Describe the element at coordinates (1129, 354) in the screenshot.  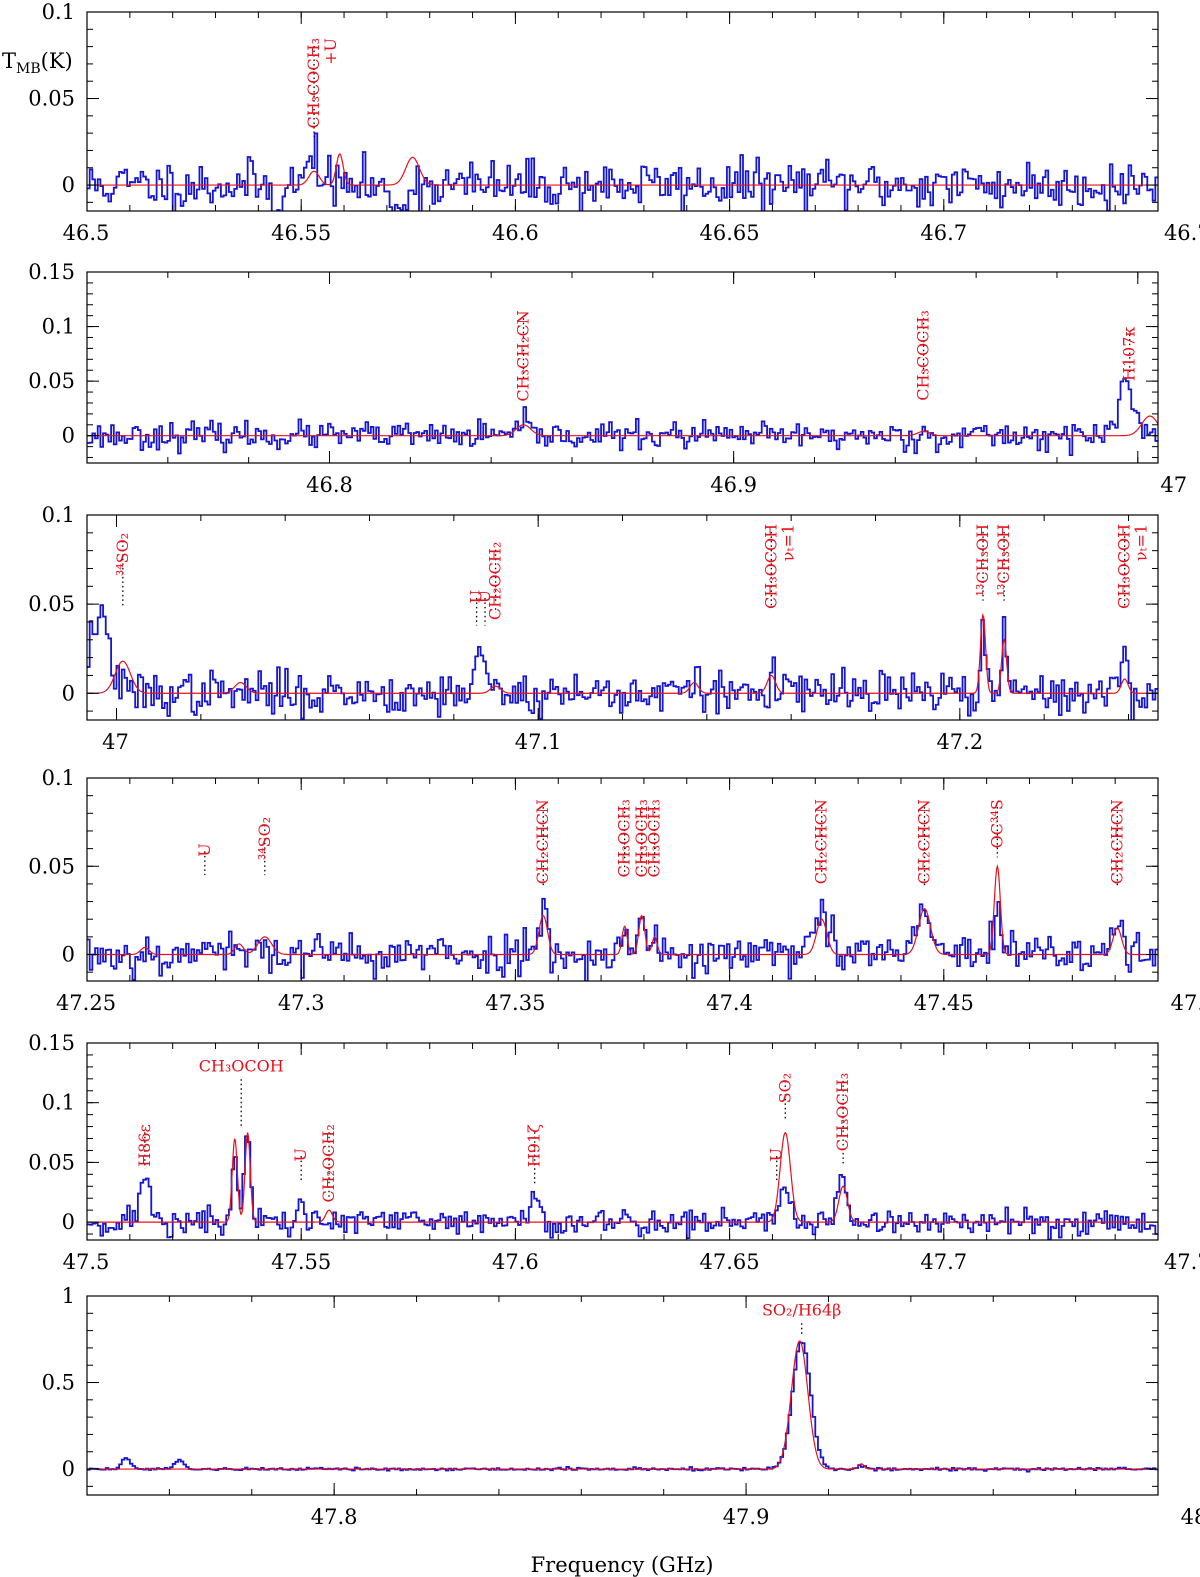
I see `line-label: H107κ` at that location.